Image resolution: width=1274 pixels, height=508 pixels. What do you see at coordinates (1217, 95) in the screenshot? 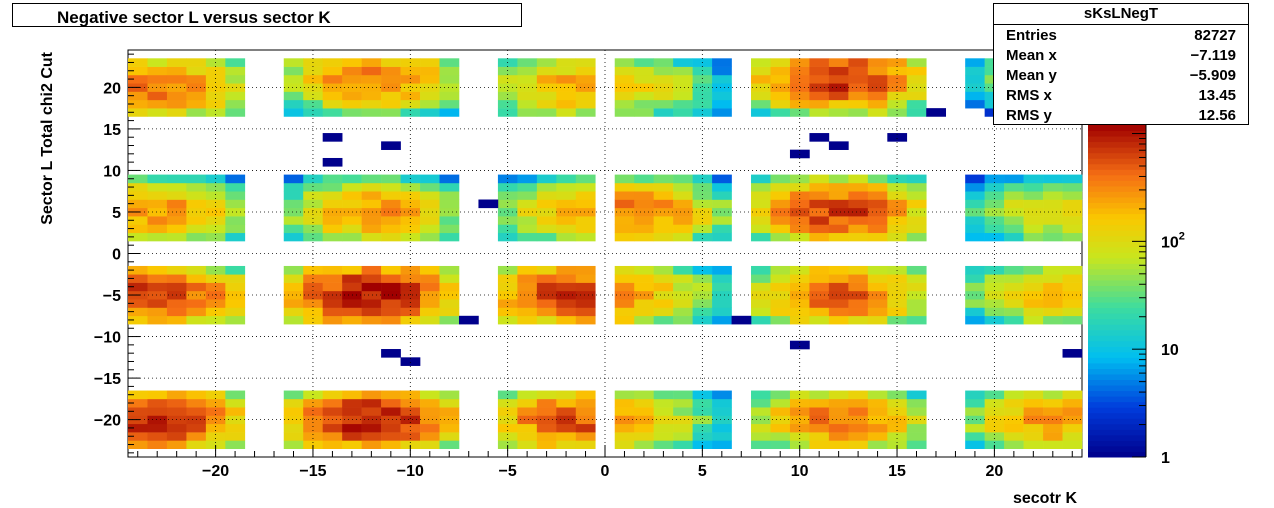
I see `stats-value: 13.45` at bounding box center [1217, 95].